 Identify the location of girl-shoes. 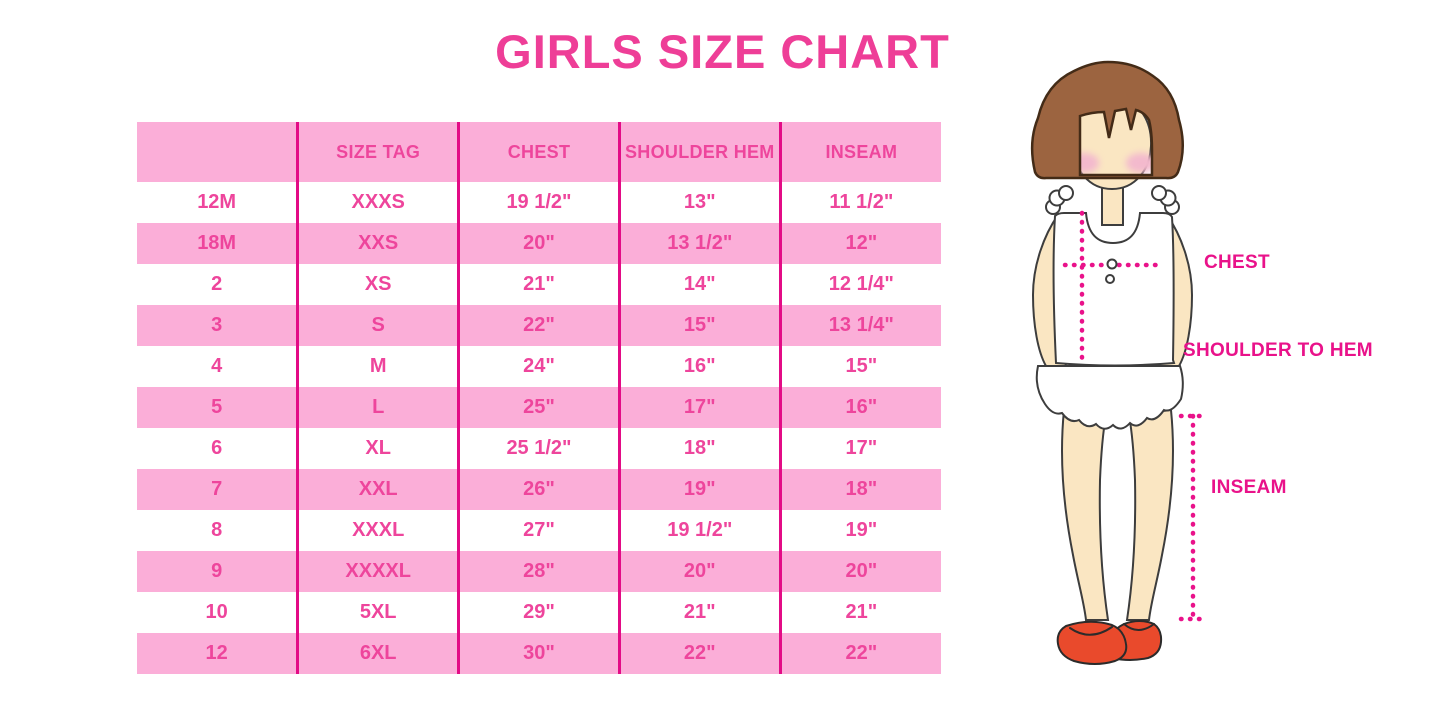
(1109, 642).